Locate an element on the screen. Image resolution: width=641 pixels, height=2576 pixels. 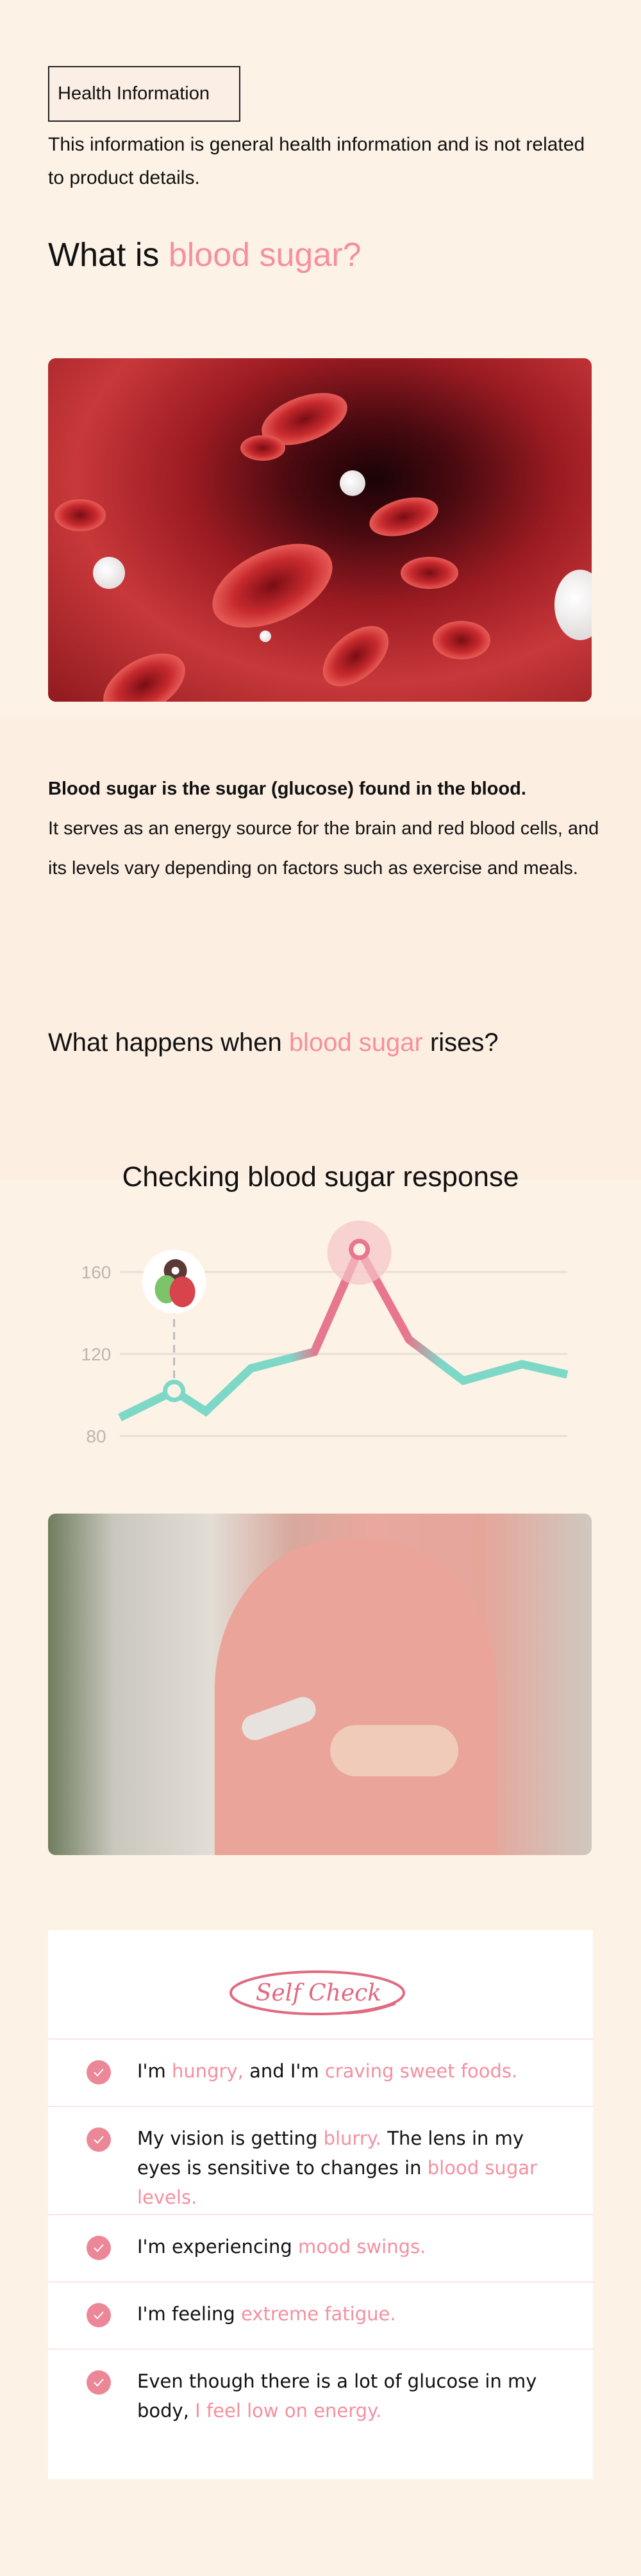
meat-icon is located at coordinates (182, 1291).